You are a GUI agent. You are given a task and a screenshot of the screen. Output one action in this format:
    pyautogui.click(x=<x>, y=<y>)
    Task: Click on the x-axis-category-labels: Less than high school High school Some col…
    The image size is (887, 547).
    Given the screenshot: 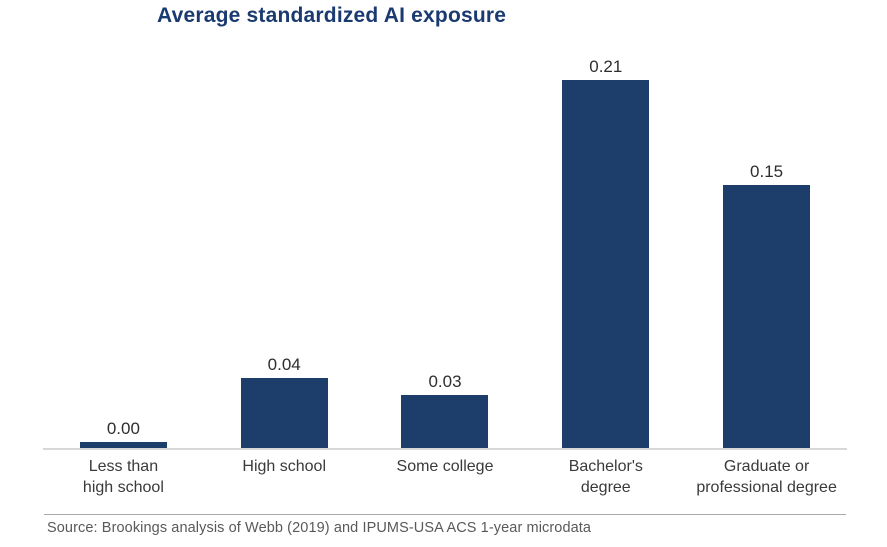 What is the action you would take?
    pyautogui.click(x=445, y=477)
    